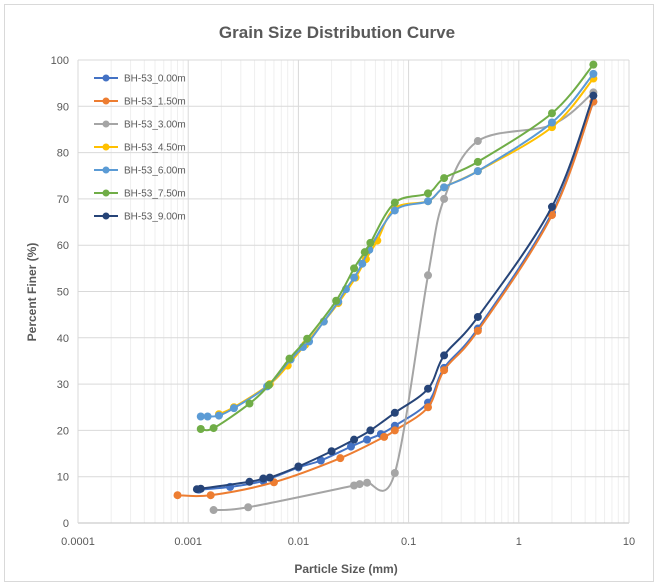 The height and width of the screenshot is (588, 660). Describe the element at coordinates (66, 524) in the screenshot. I see `y-tick-label: 0` at that location.